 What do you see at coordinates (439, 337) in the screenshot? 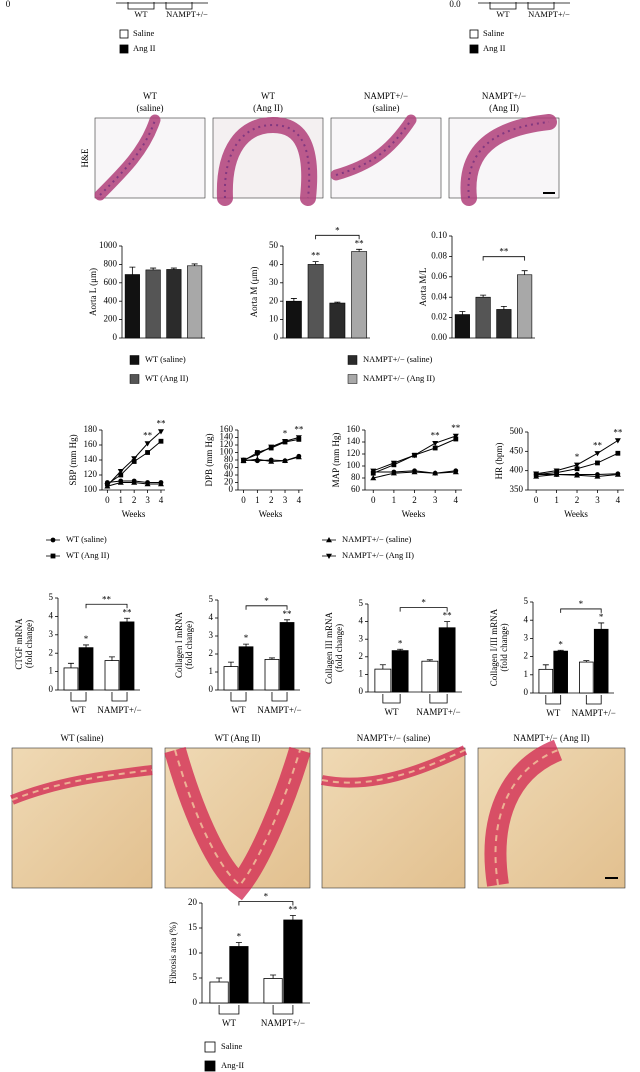
I see `y-tick-label: 0.00` at bounding box center [439, 337].